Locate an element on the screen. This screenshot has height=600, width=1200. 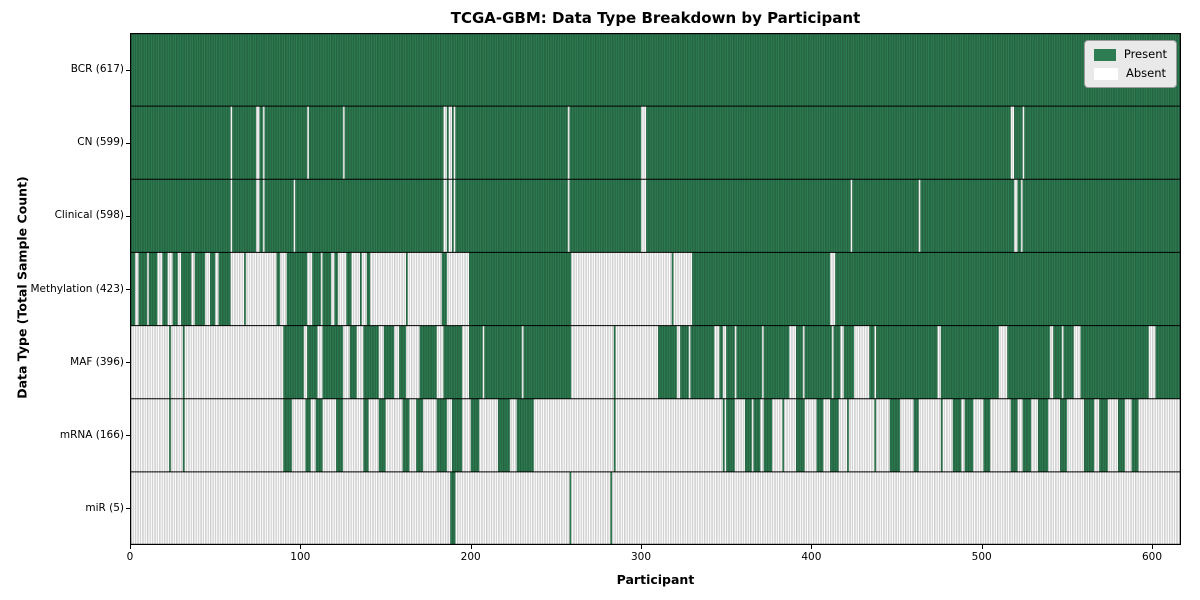
legend-entry-present: Present is located at coordinates (1130, 54).